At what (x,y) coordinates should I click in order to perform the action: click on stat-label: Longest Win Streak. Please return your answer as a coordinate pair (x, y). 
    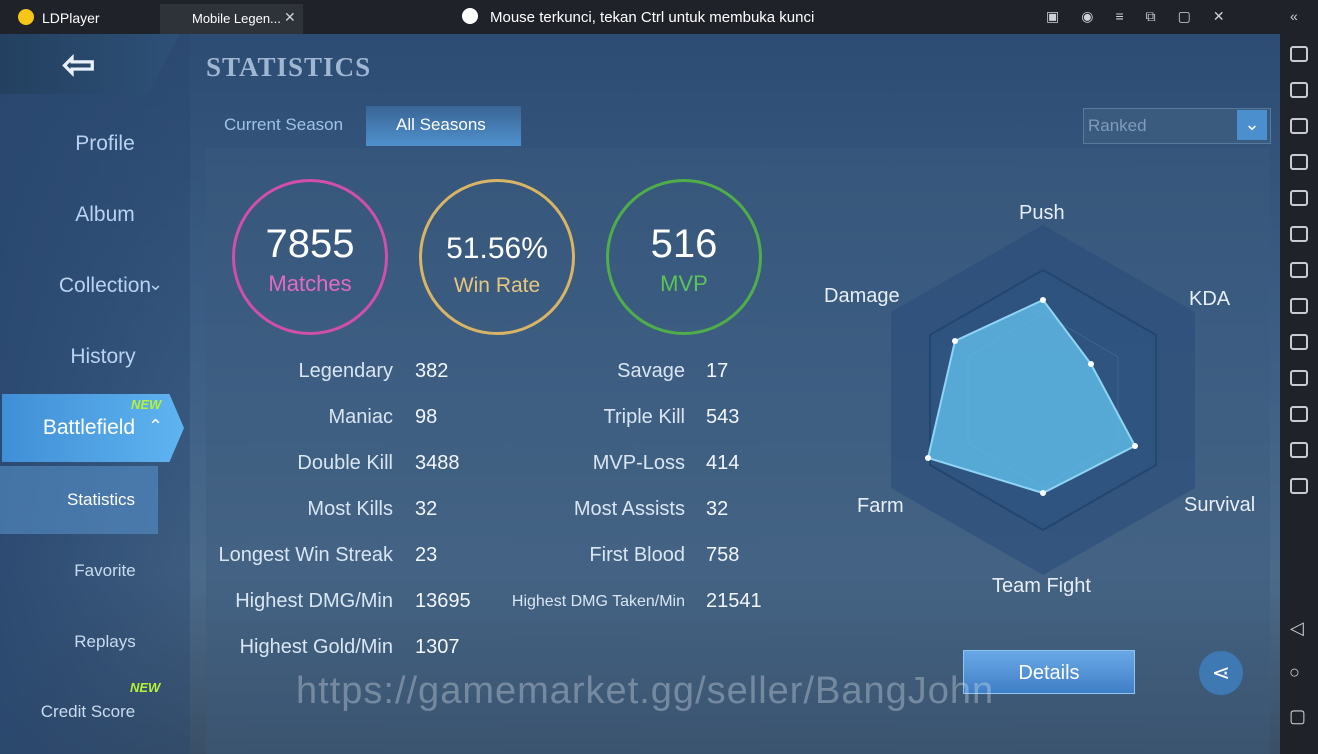
    Looking at the image, I should click on (305, 555).